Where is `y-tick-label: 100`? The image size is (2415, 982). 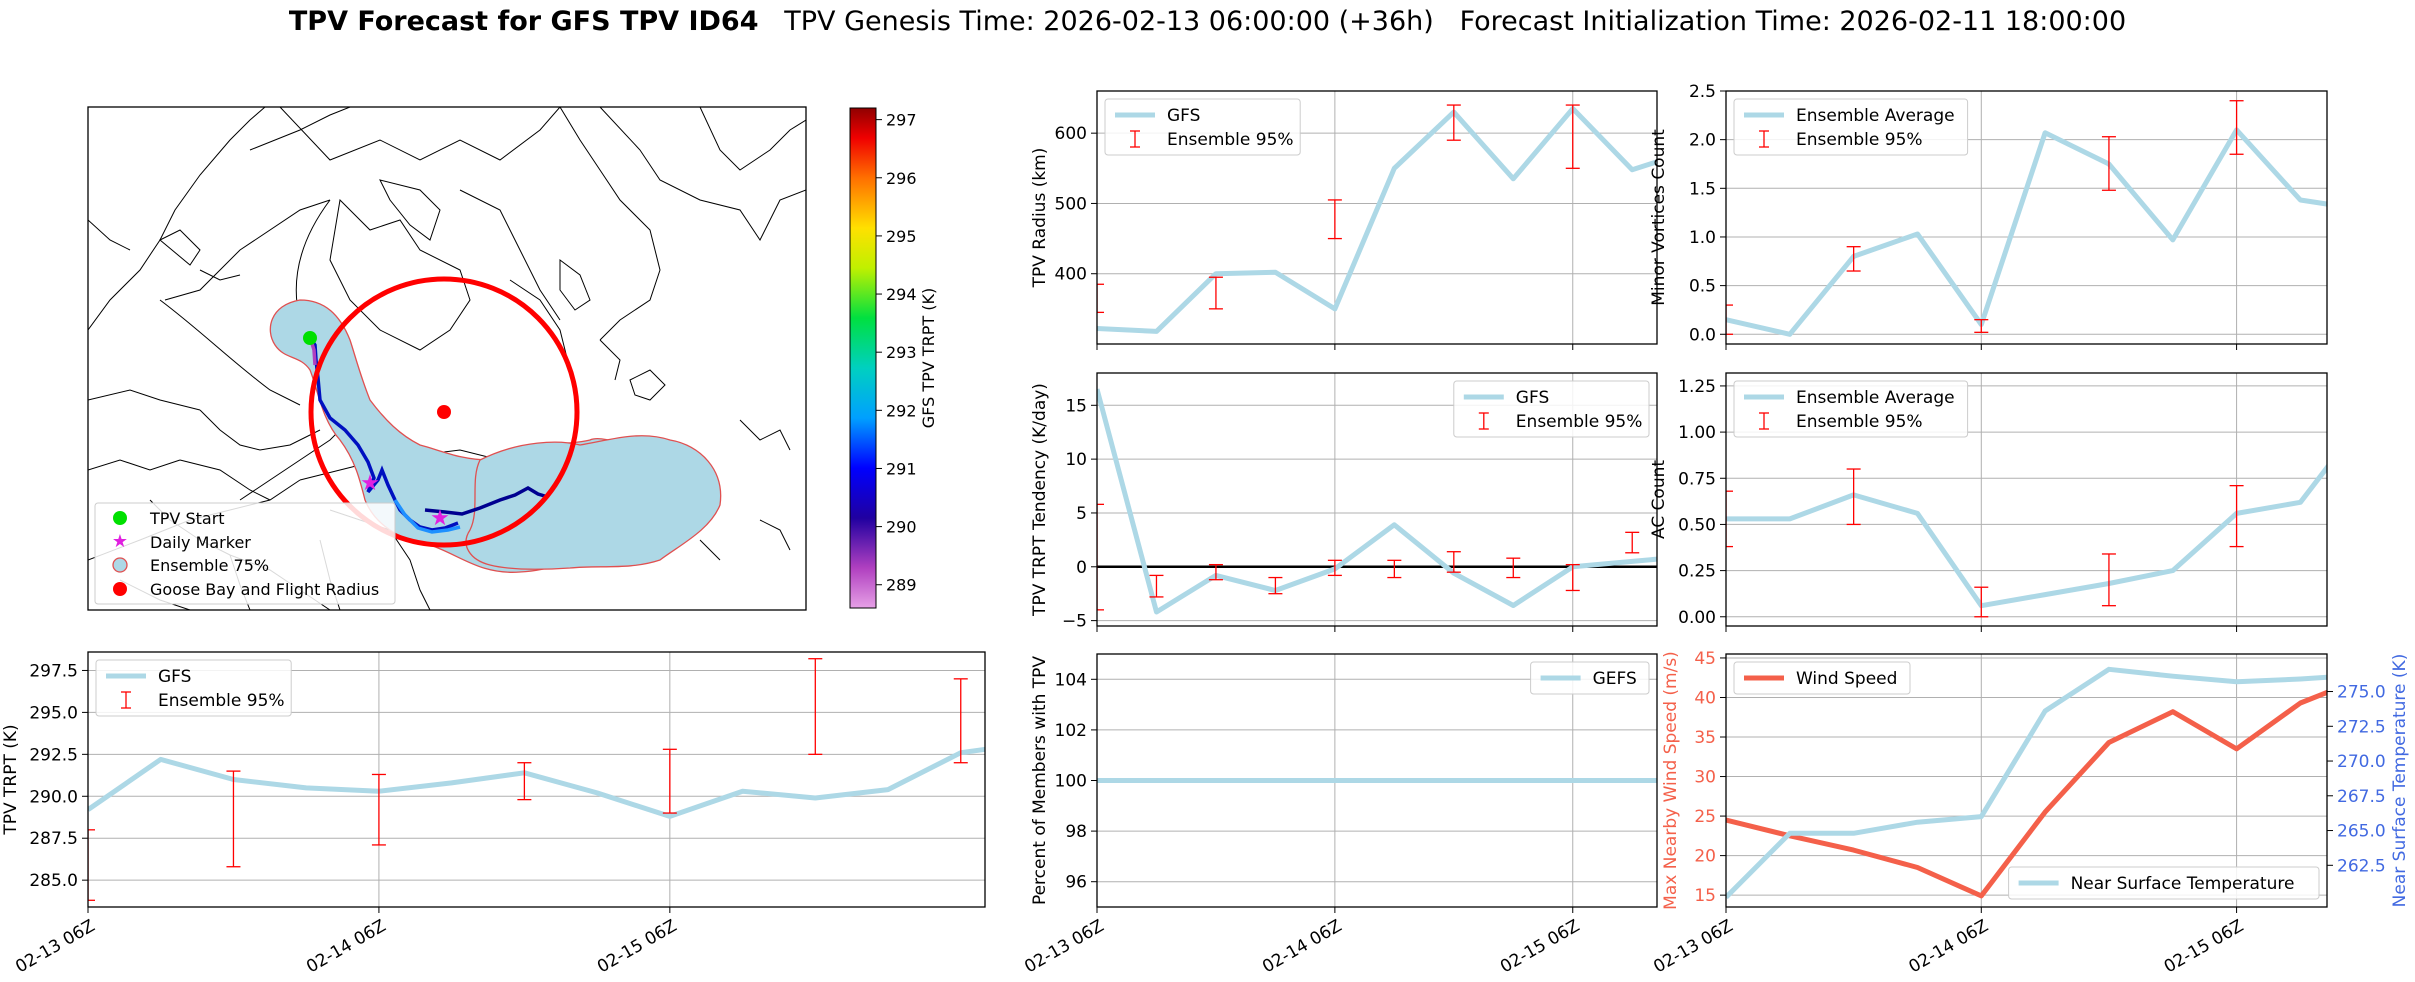
y-tick-label: 100 is located at coordinates (1071, 782).